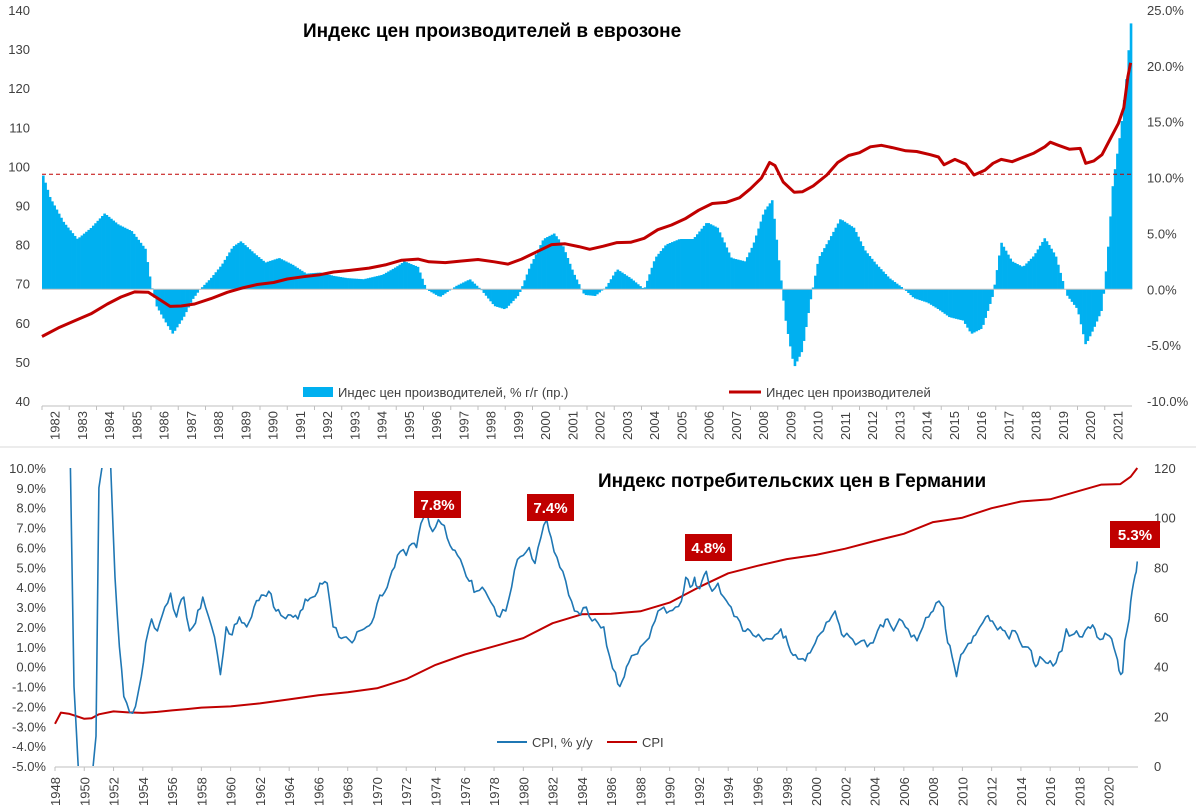 The width and height of the screenshot is (1196, 812). Describe the element at coordinates (29, 726) in the screenshot. I see `left-axis-tick: -3.0%` at that location.